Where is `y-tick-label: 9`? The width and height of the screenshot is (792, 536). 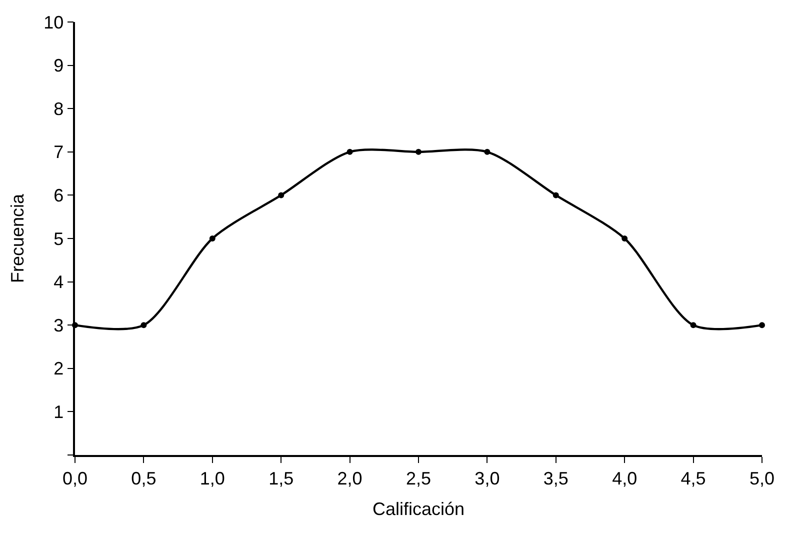
y-tick-label: 9 is located at coordinates (59, 66).